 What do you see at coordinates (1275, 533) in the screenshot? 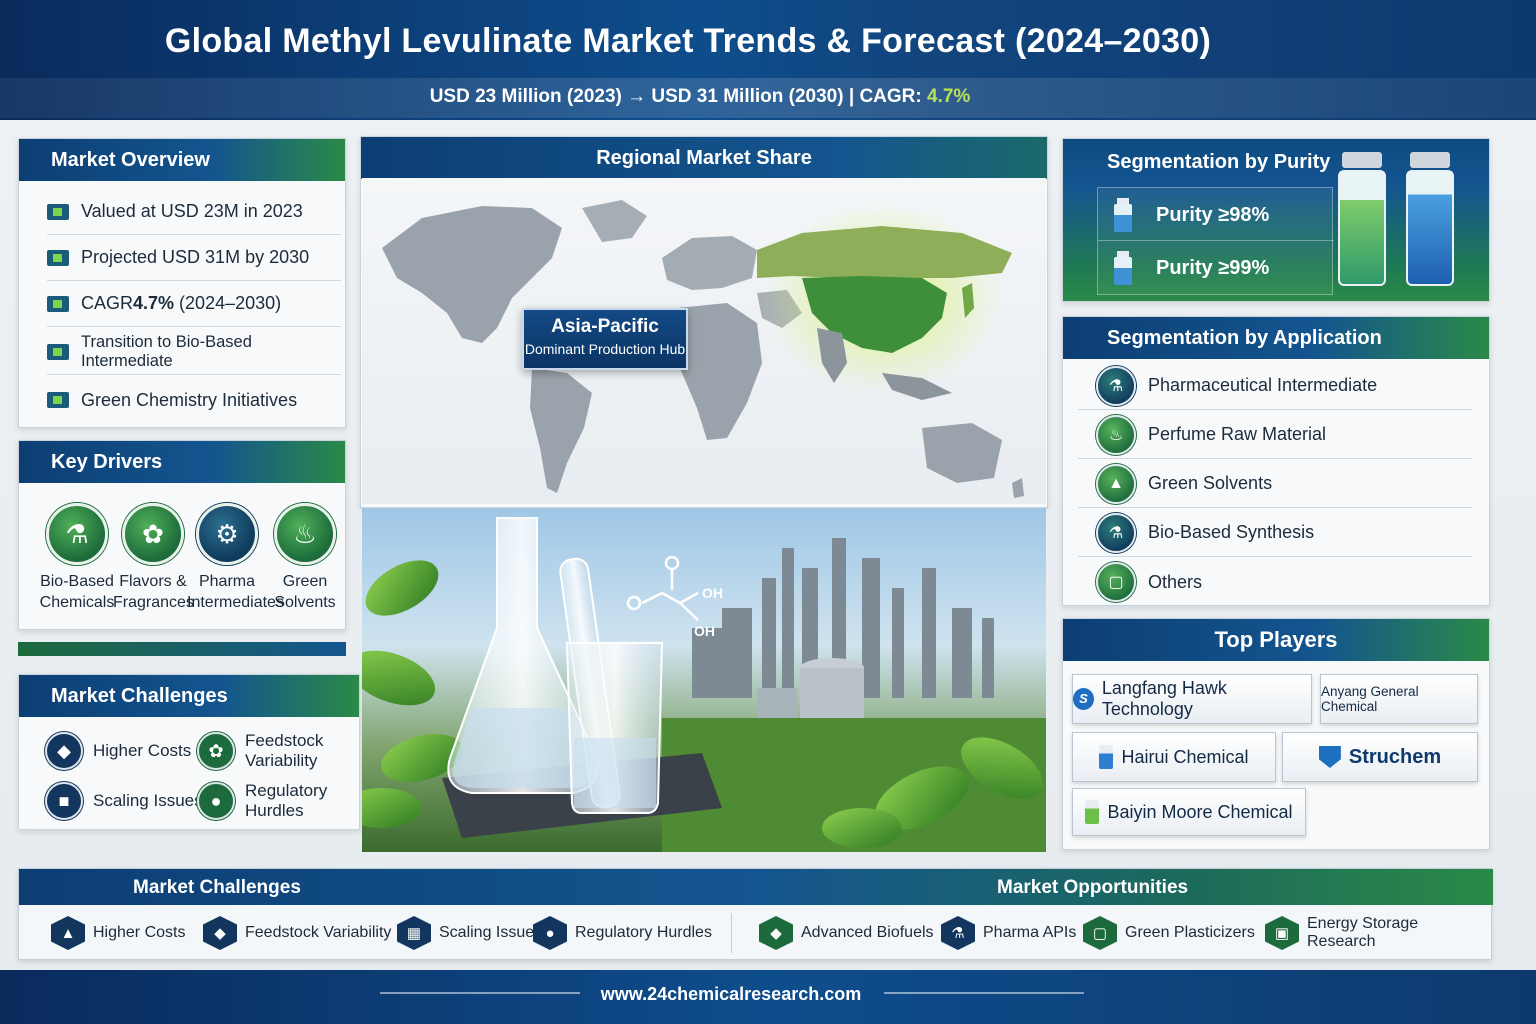
I see `application-item: ⚗ Bio-Based Synthesis` at bounding box center [1275, 533].